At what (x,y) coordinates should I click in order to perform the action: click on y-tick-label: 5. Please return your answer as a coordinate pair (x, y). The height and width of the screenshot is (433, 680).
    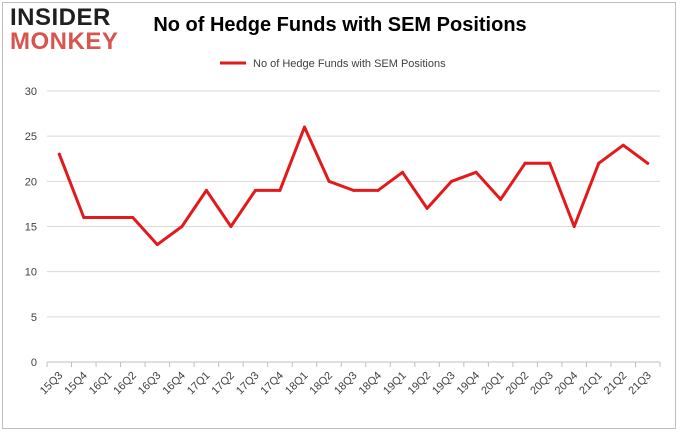
    Looking at the image, I should click on (34, 318).